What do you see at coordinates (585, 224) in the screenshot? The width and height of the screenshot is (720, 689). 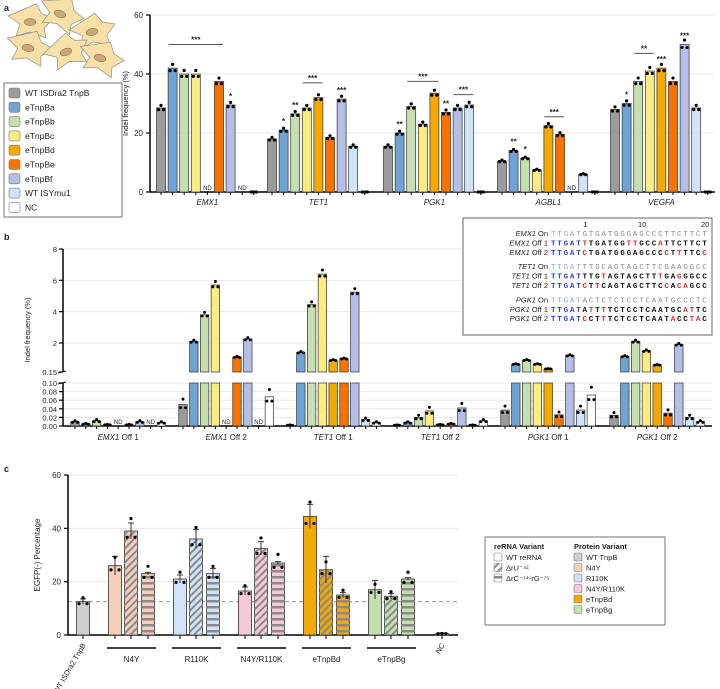 I see `position-tick: 1` at bounding box center [585, 224].